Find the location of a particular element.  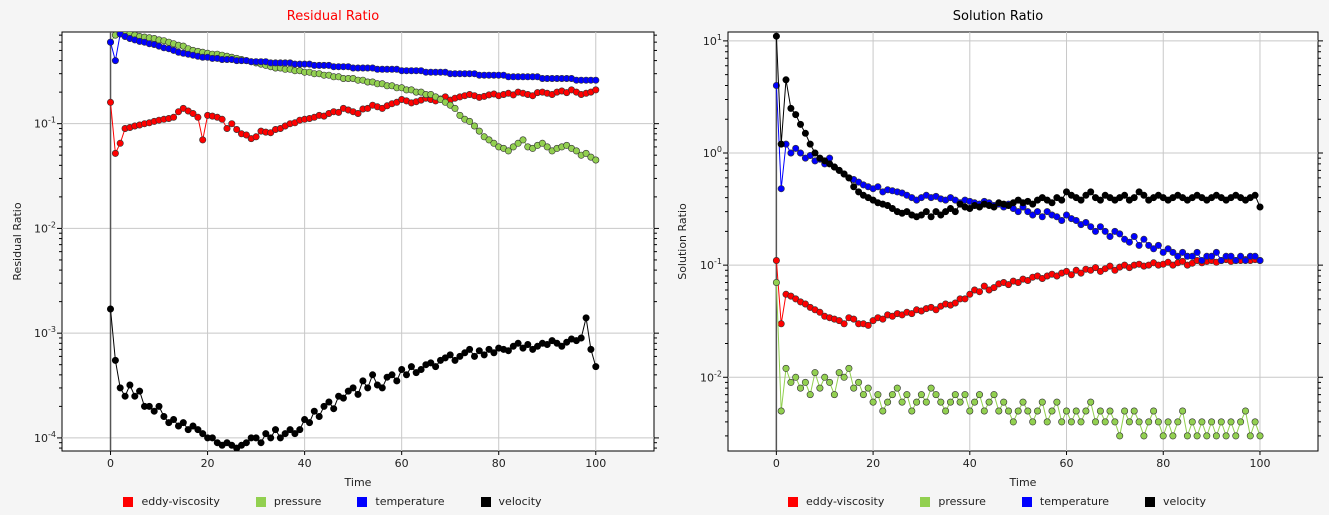

solution-x-tick-label: 60 is located at coordinates (1067, 463).